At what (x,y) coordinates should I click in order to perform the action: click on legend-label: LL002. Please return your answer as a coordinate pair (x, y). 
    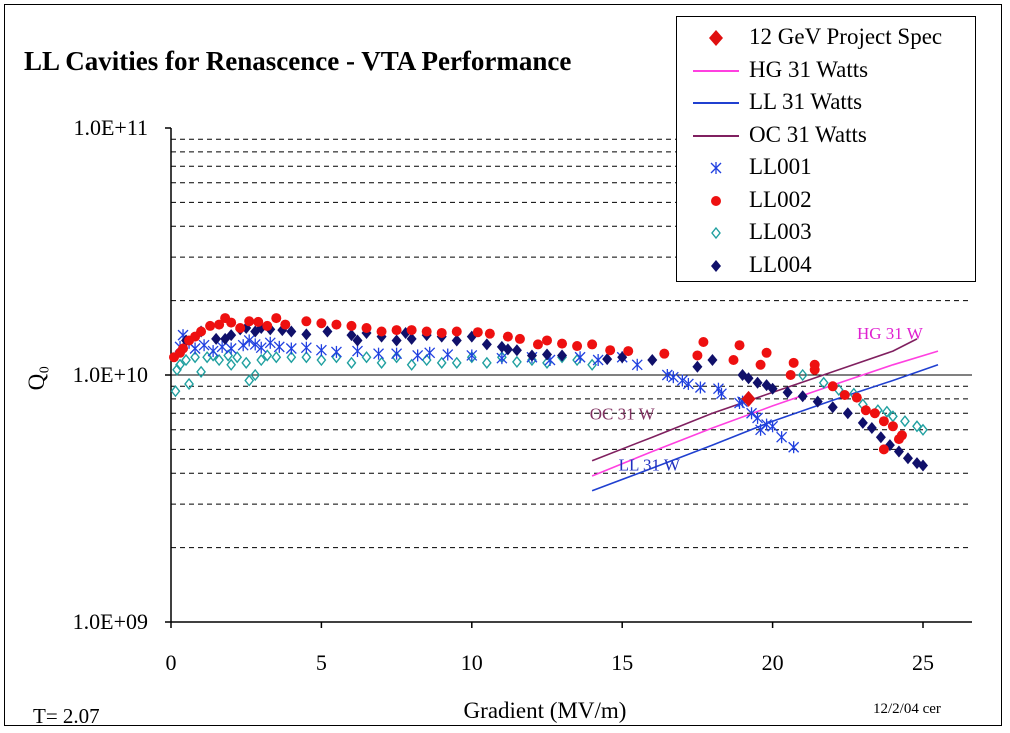
    Looking at the image, I should click on (780, 199).